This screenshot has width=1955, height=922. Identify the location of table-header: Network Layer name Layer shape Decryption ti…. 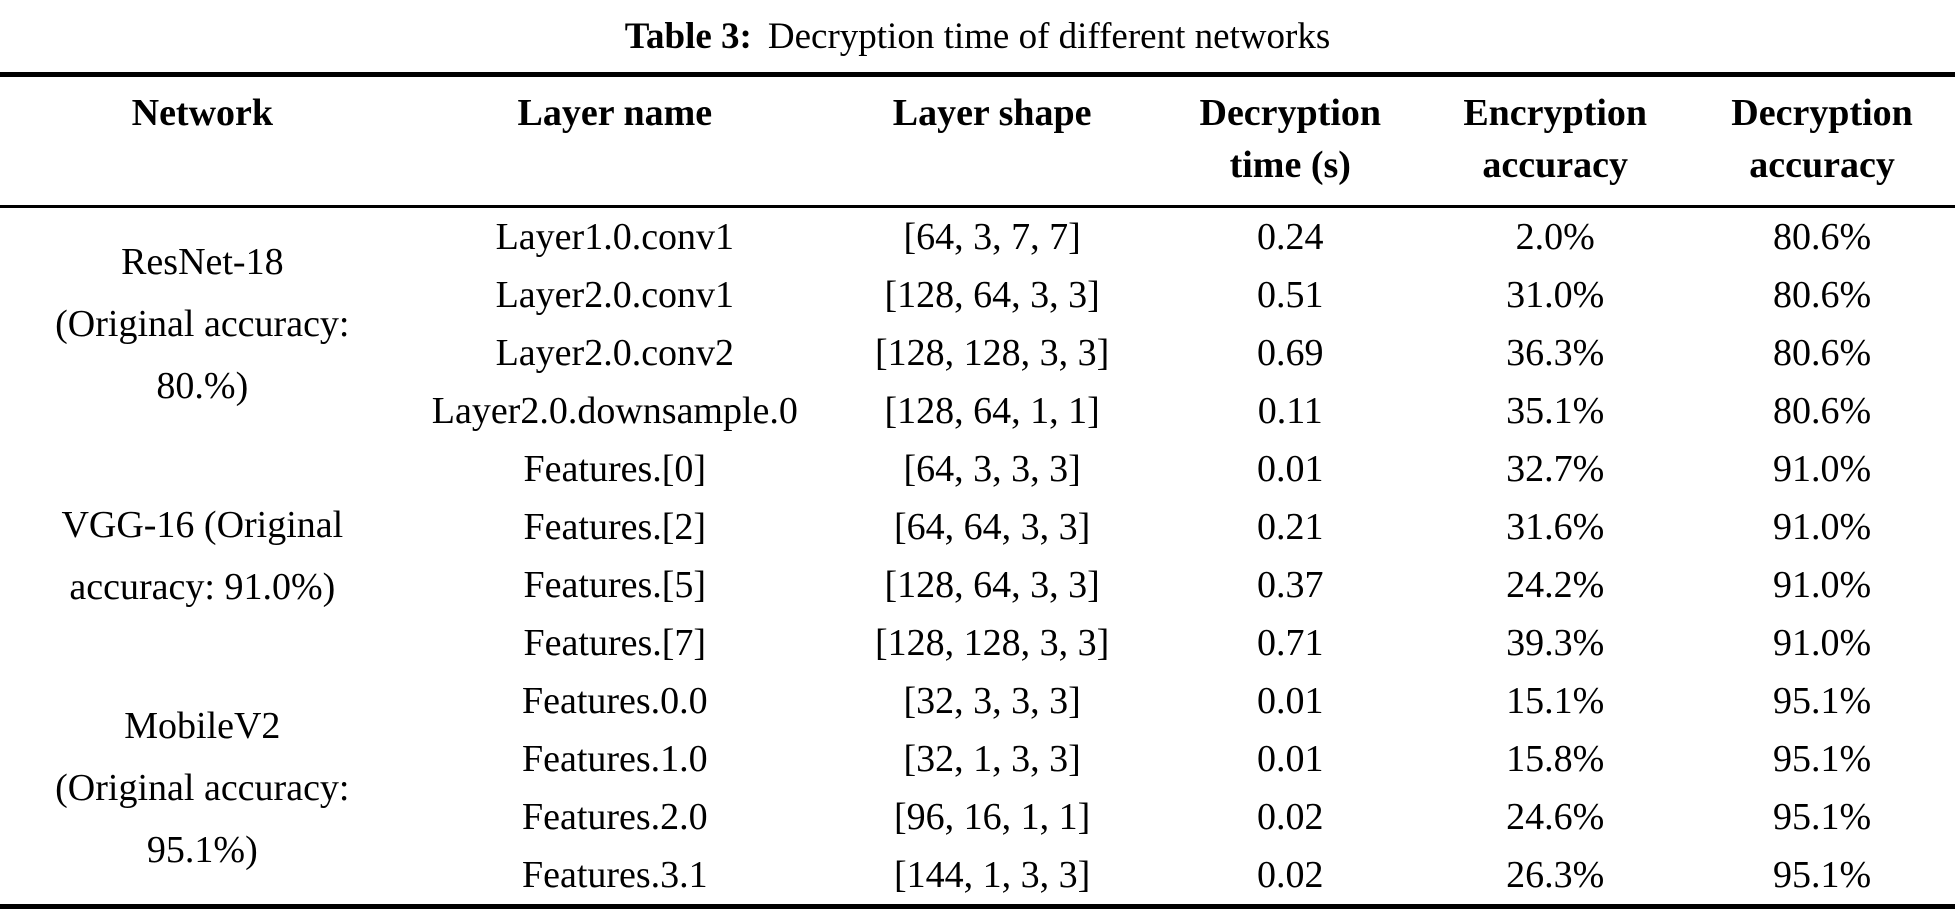
(977, 141).